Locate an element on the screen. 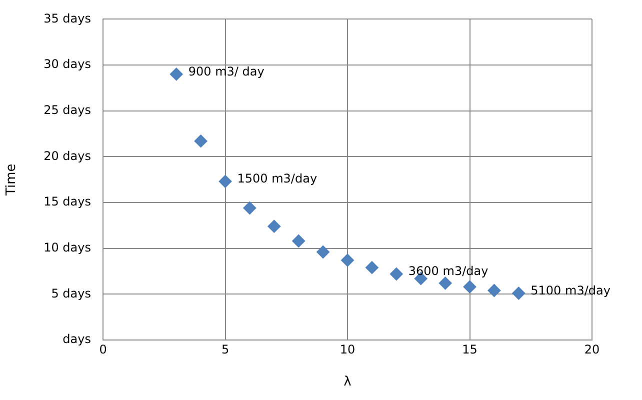 This screenshot has height=400, width=642. y-tick-label: 20 days is located at coordinates (68, 155).